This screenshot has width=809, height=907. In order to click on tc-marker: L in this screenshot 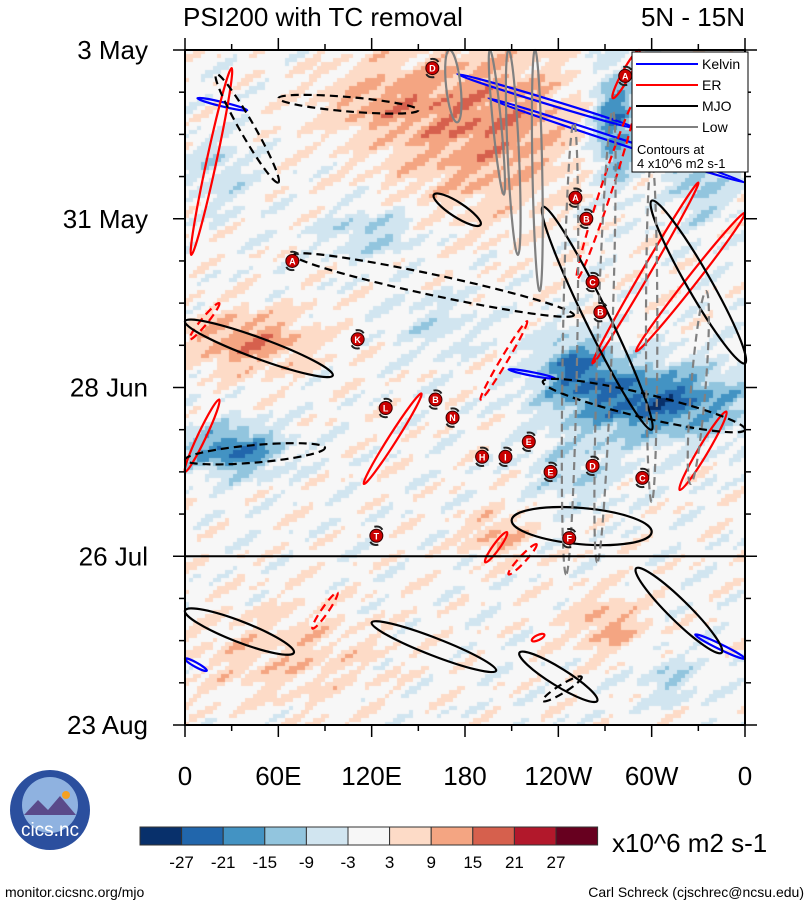, I will do `click(385, 408)`.